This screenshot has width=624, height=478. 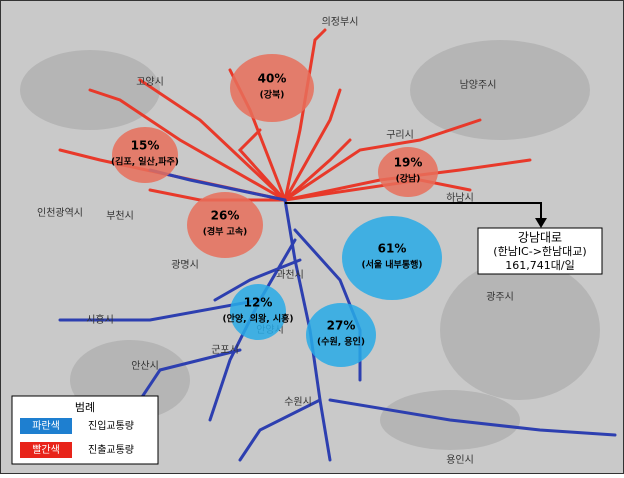 I want to click on legend-swatch-label: 빨간색, so click(x=46, y=450).